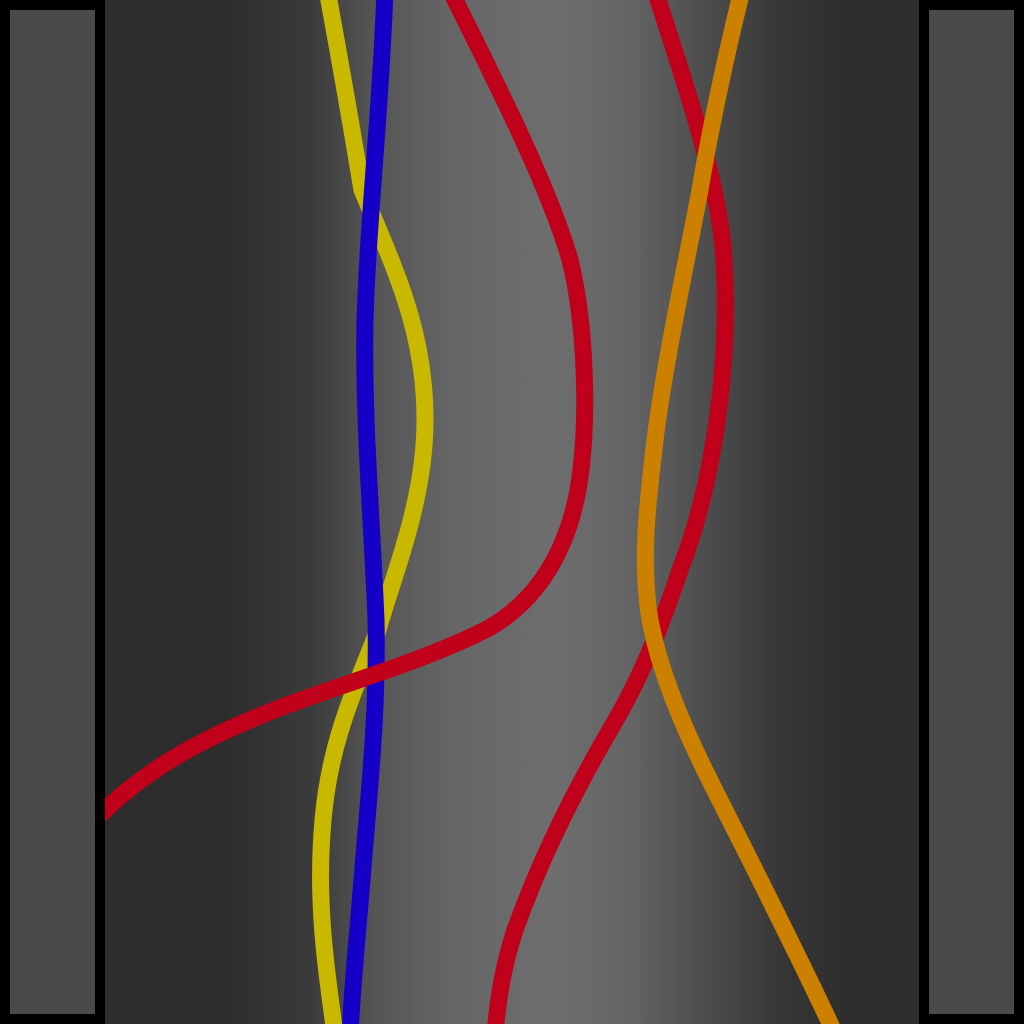 The image size is (1024, 1024). I want to click on right-side-panel, so click(971, 512).